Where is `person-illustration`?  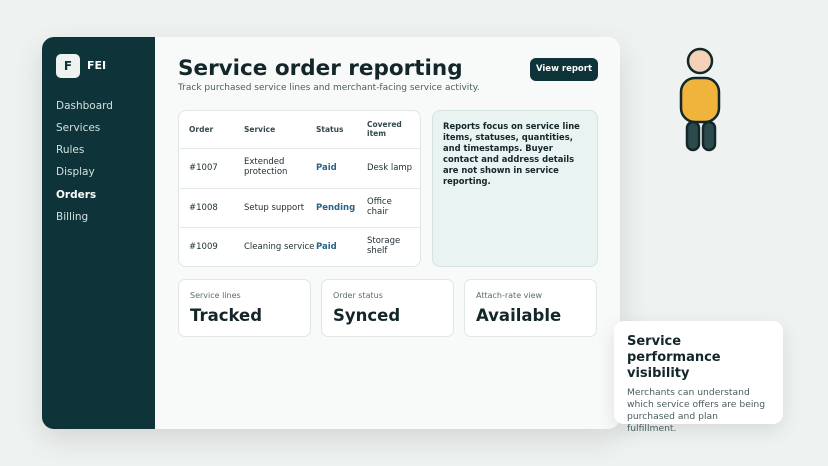 person-illustration is located at coordinates (700, 99).